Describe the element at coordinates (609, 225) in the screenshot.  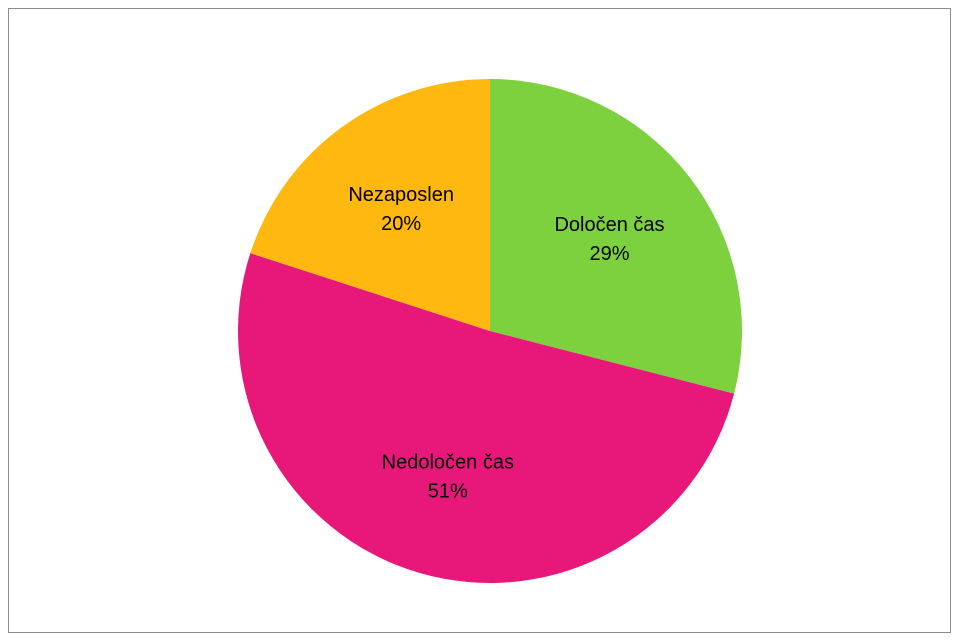
I see `slice-label-dolocen-cas: Določen čas` at that location.